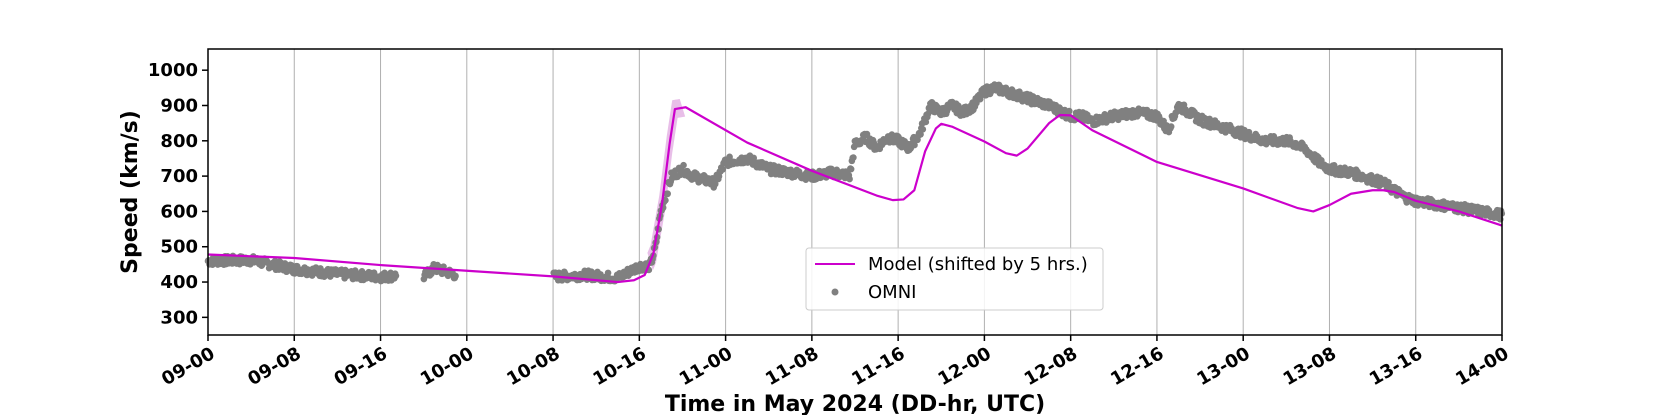 This screenshot has height=415, width=1661. I want to click on y-tick-label: 700, so click(179, 176).